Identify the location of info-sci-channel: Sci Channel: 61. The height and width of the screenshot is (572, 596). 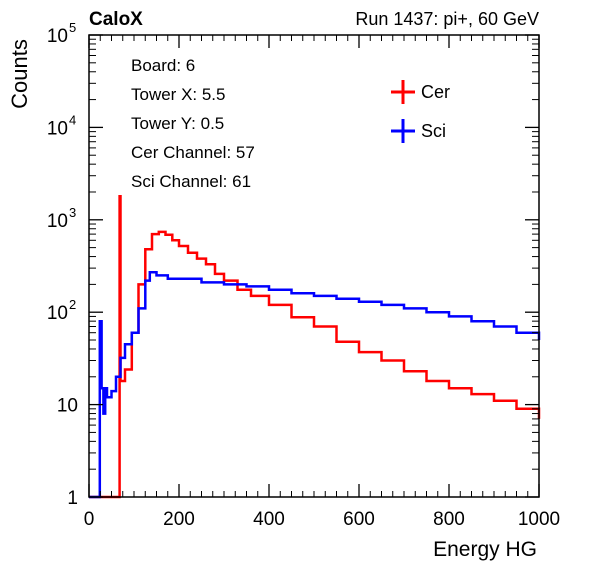
(191, 181).